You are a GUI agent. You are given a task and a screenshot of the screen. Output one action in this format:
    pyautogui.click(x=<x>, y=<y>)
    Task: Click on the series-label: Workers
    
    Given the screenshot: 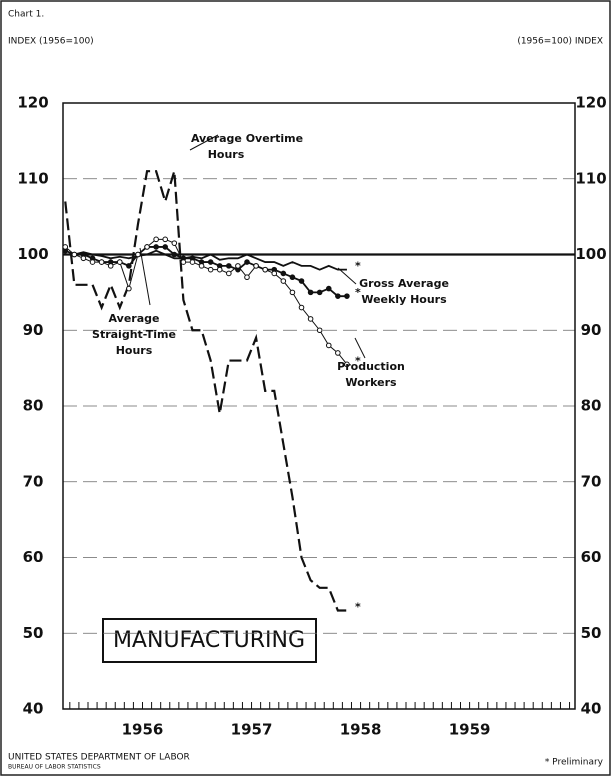 What is the action you would take?
    pyautogui.click(x=371, y=382)
    